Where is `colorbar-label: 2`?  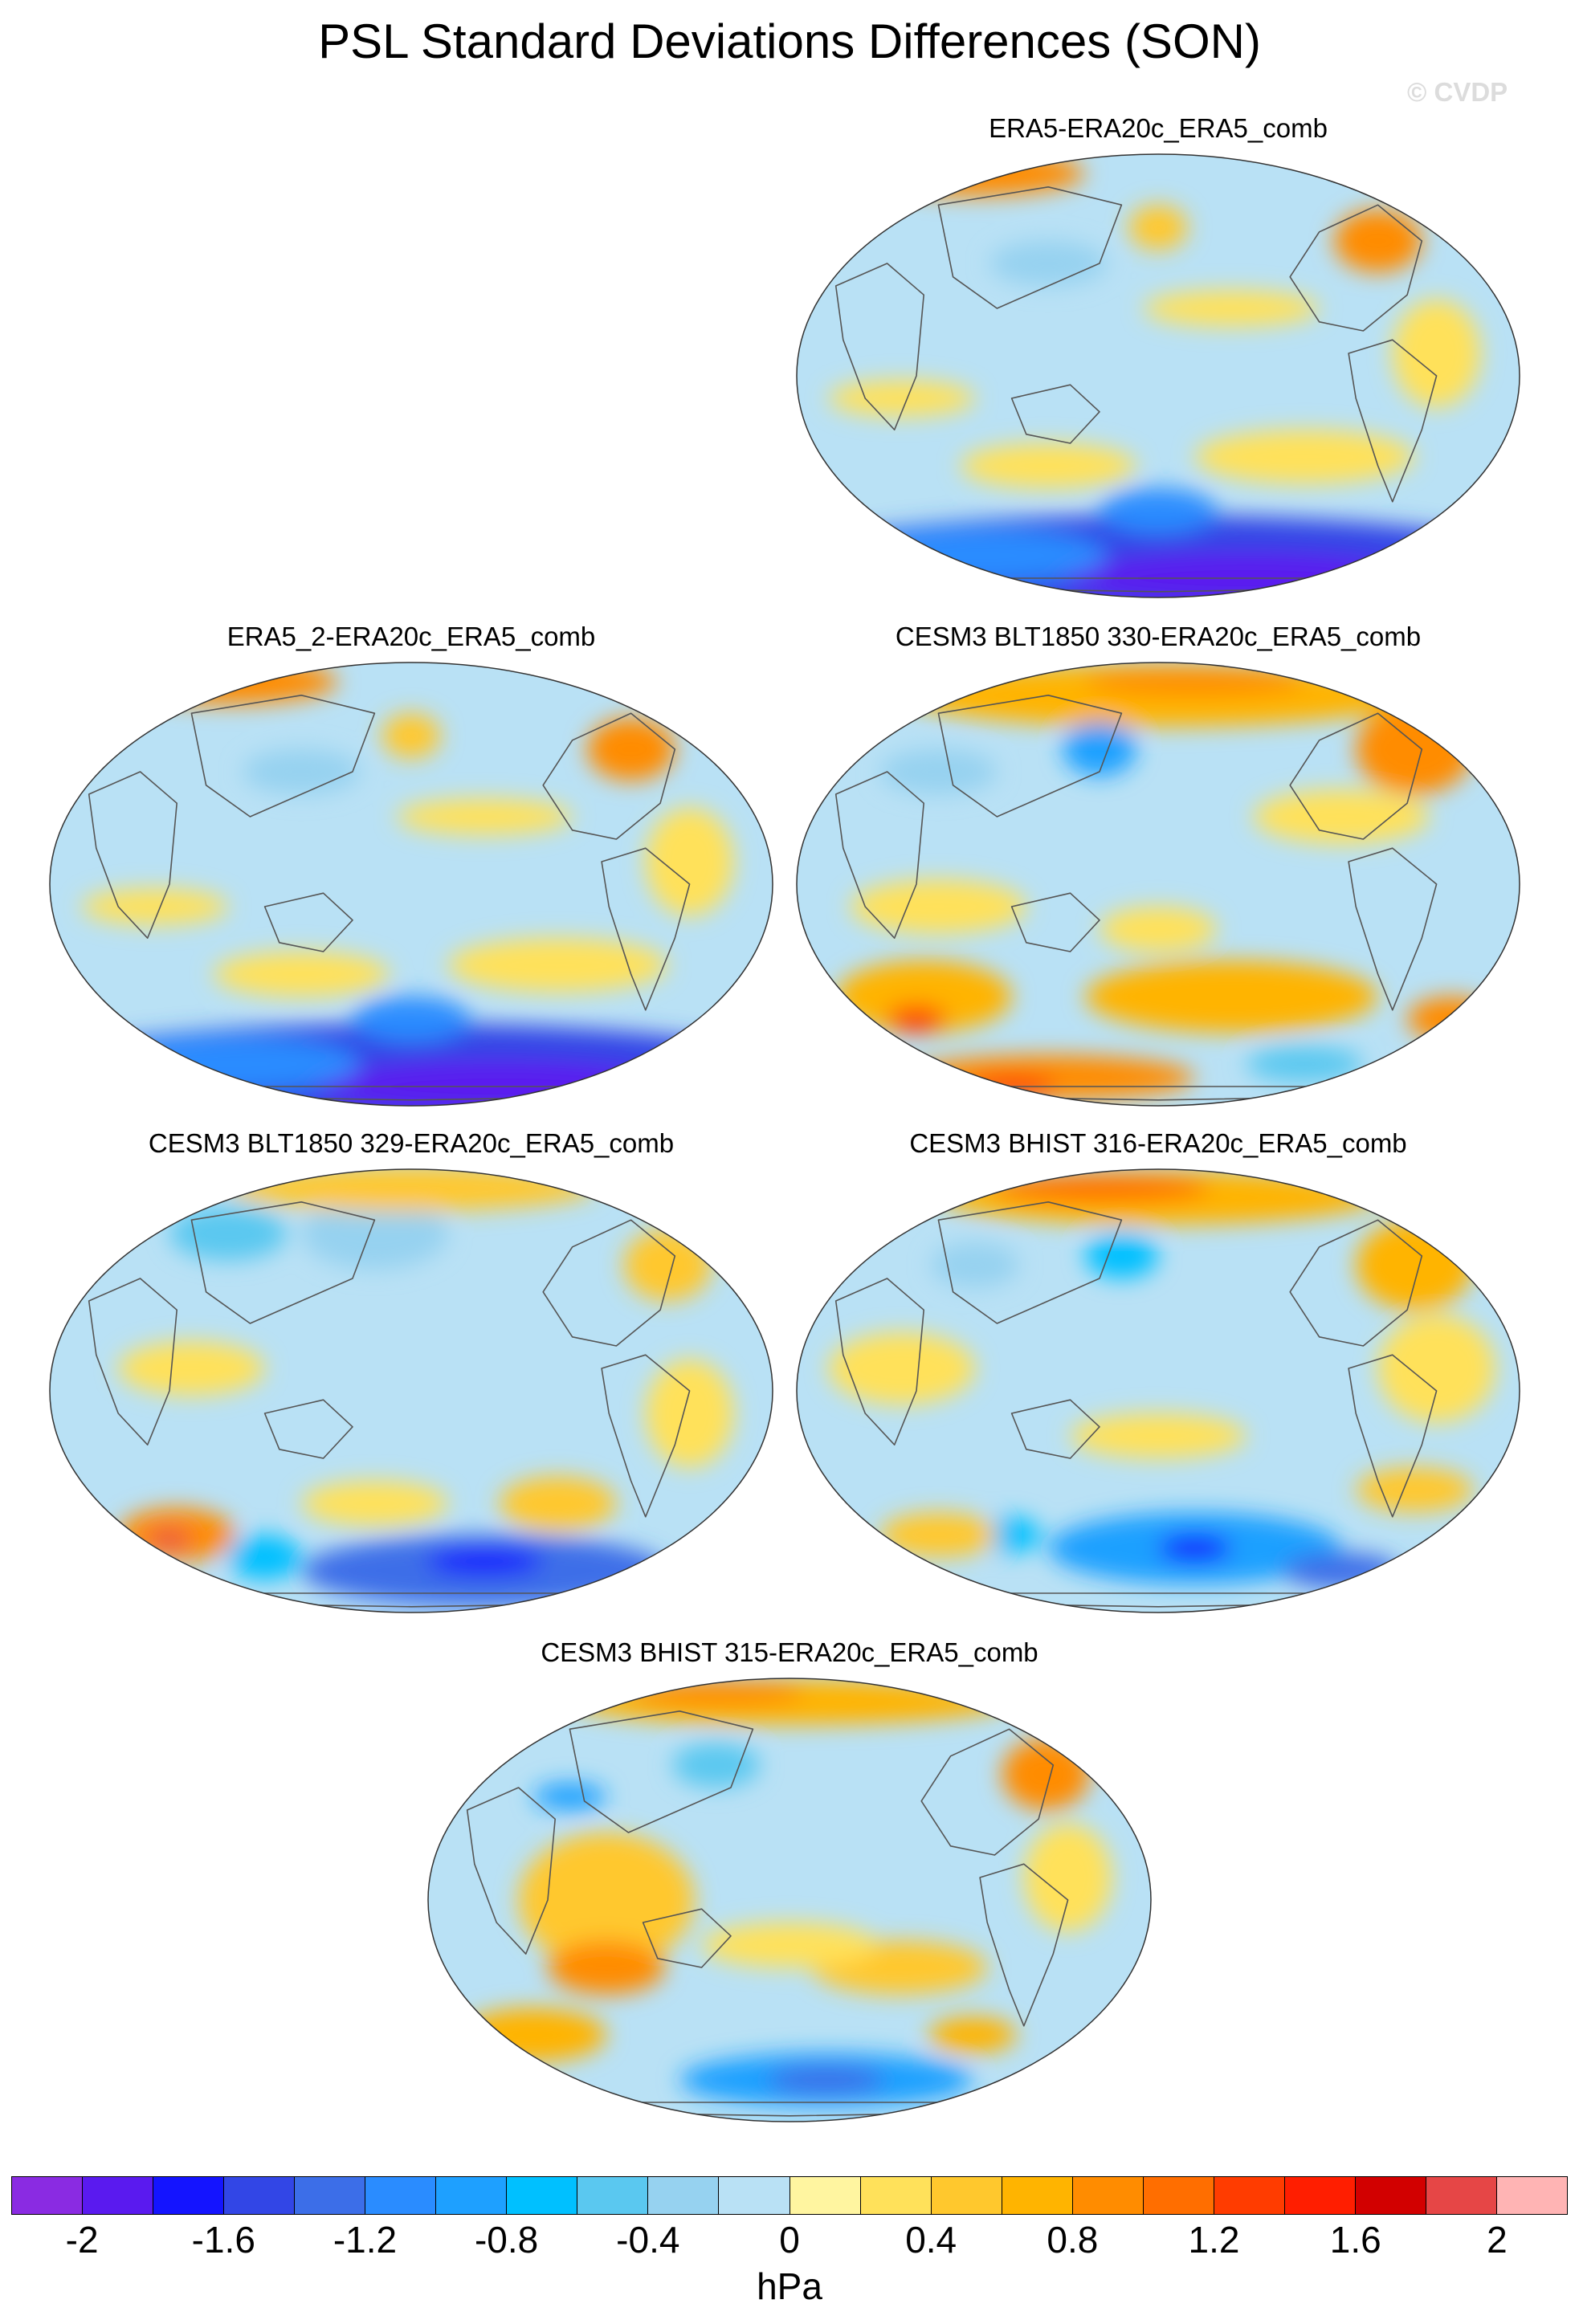 colorbar-label: 2 is located at coordinates (1497, 2240).